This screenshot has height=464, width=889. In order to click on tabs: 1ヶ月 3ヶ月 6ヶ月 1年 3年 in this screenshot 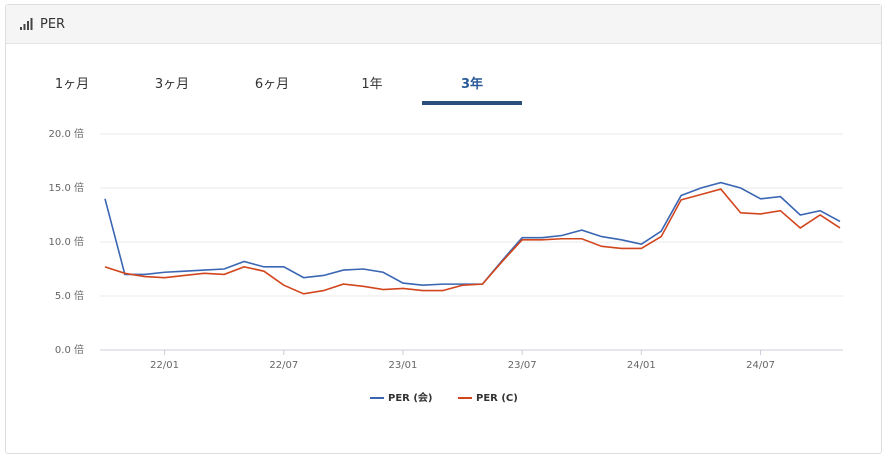, I will do `click(306, 87)`.